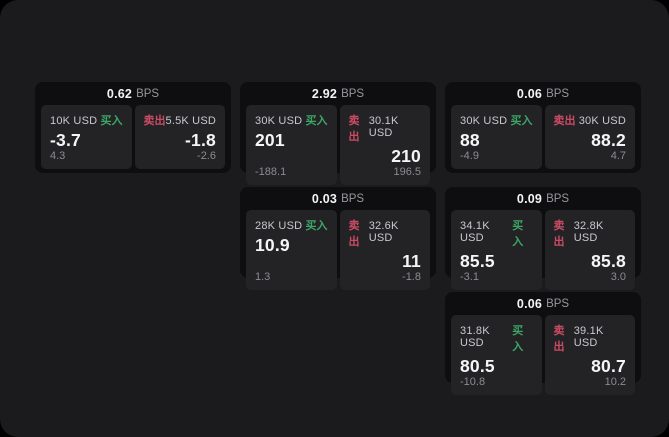 The image size is (669, 437). I want to click on buy-quote-panel: 10K USD 买入 -3.7 4.3, so click(86, 137).